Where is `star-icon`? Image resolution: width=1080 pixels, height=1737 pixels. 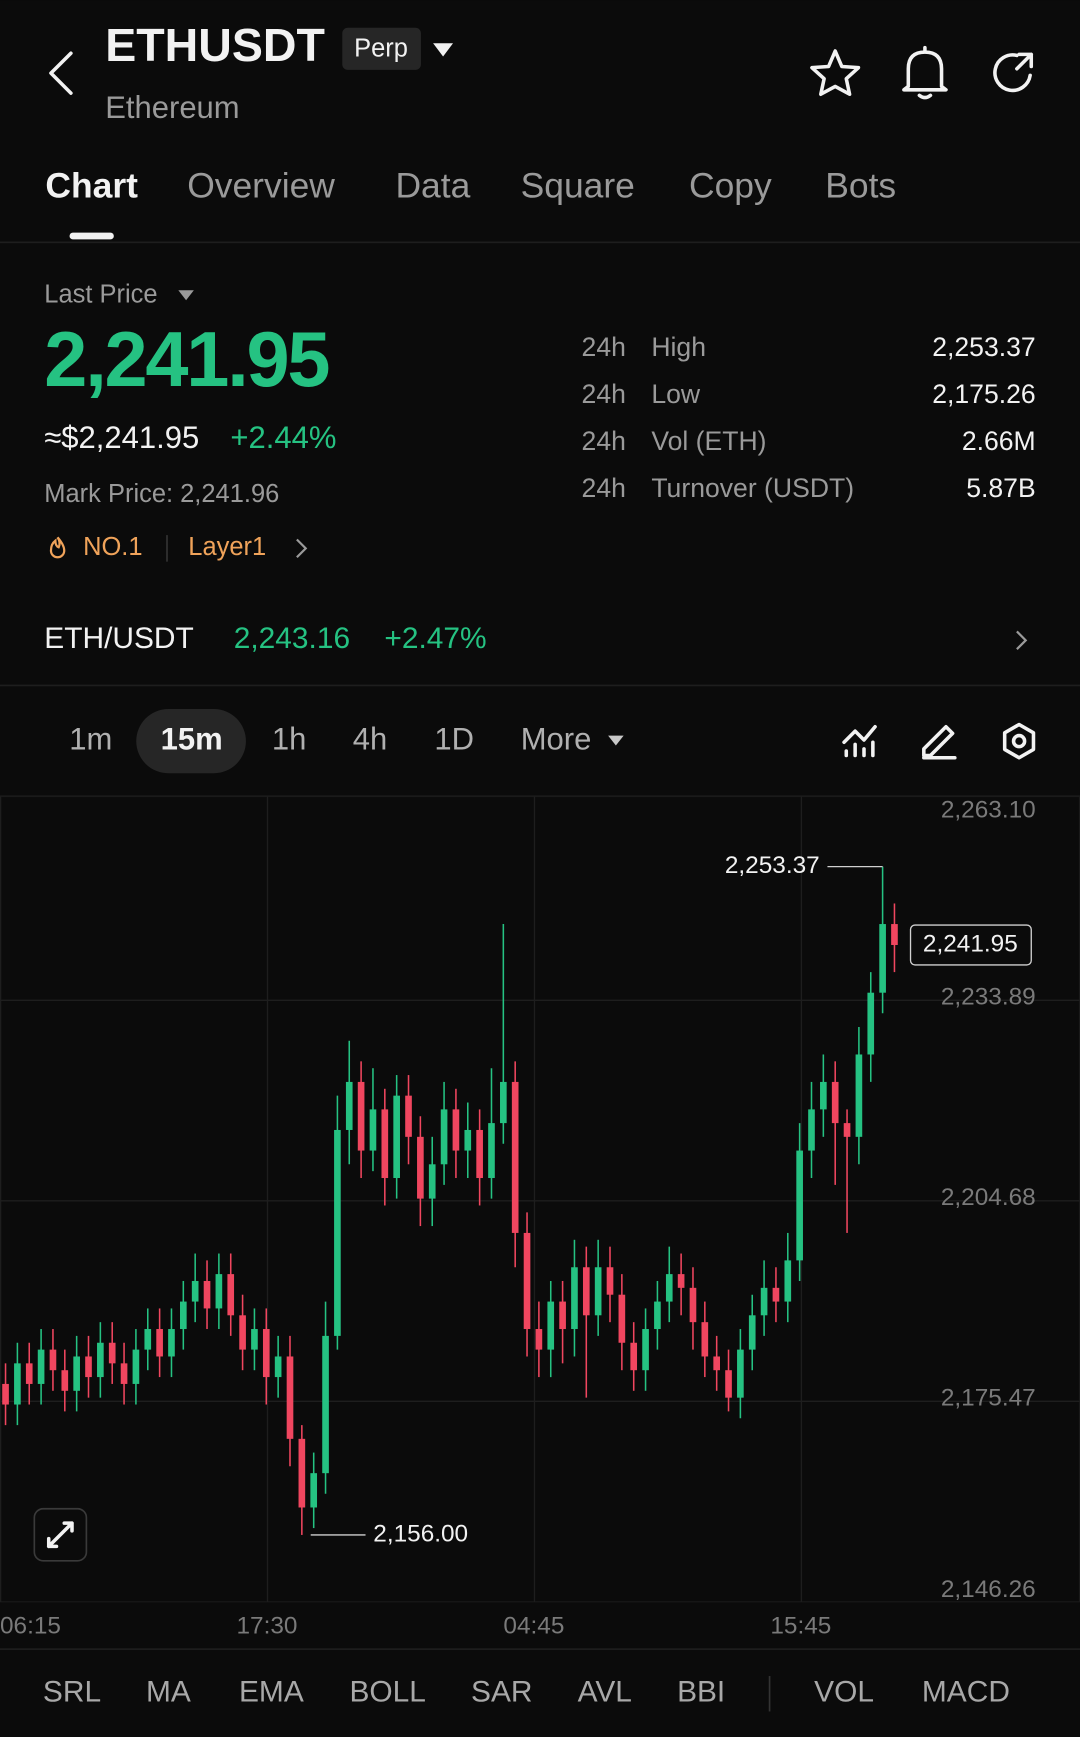 star-icon is located at coordinates (835, 72).